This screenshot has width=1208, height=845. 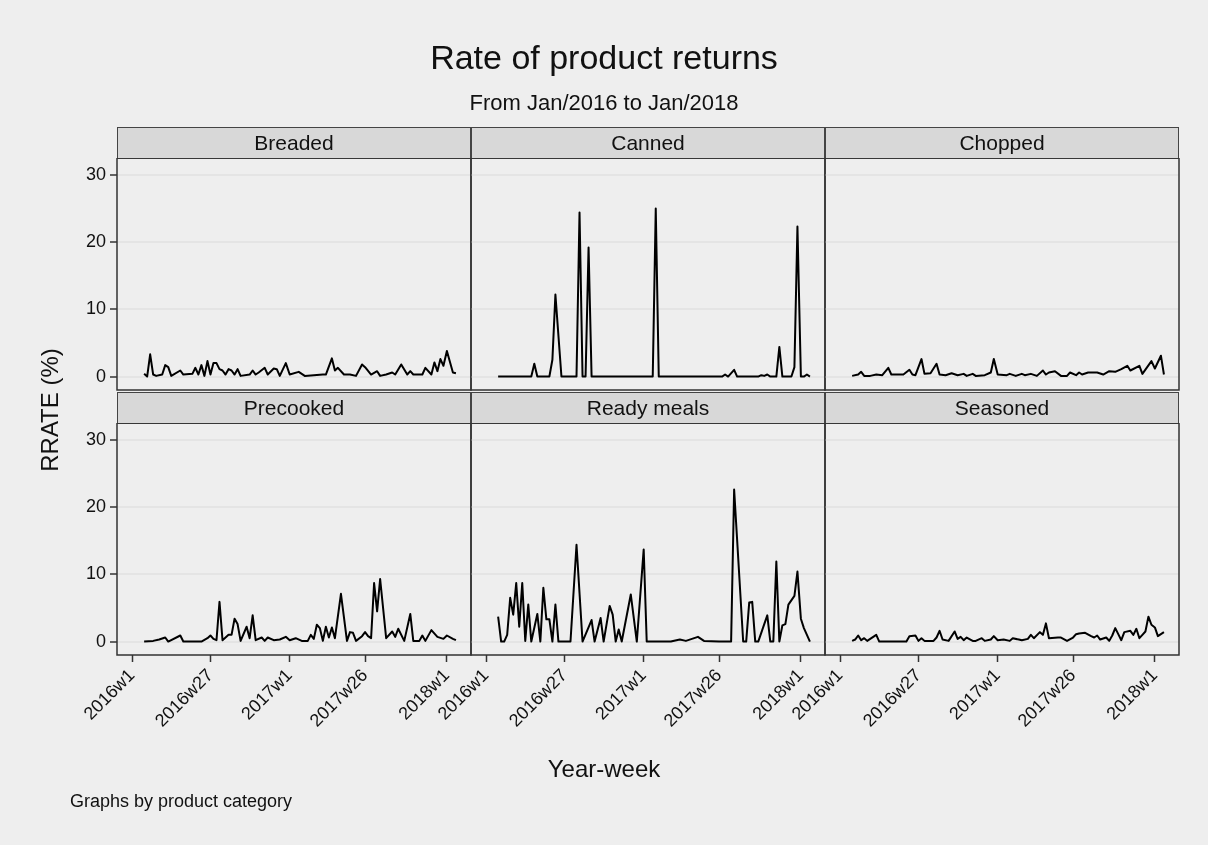 I want to click on text: Precooked, so click(x=294, y=408).